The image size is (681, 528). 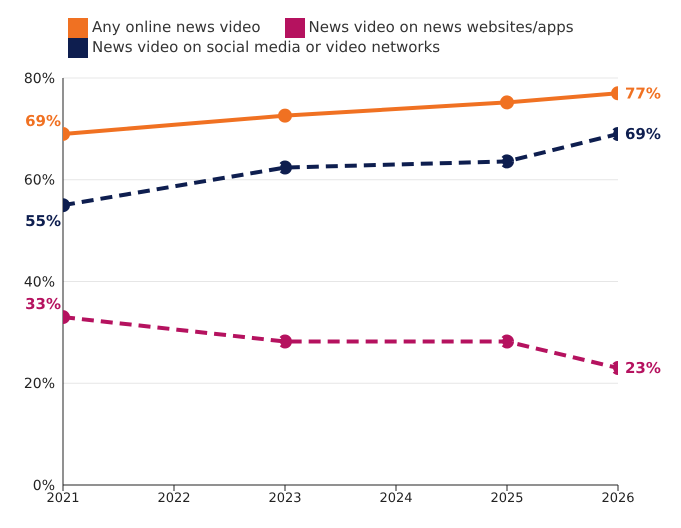 I want to click on data-label: 23%, so click(x=643, y=367).